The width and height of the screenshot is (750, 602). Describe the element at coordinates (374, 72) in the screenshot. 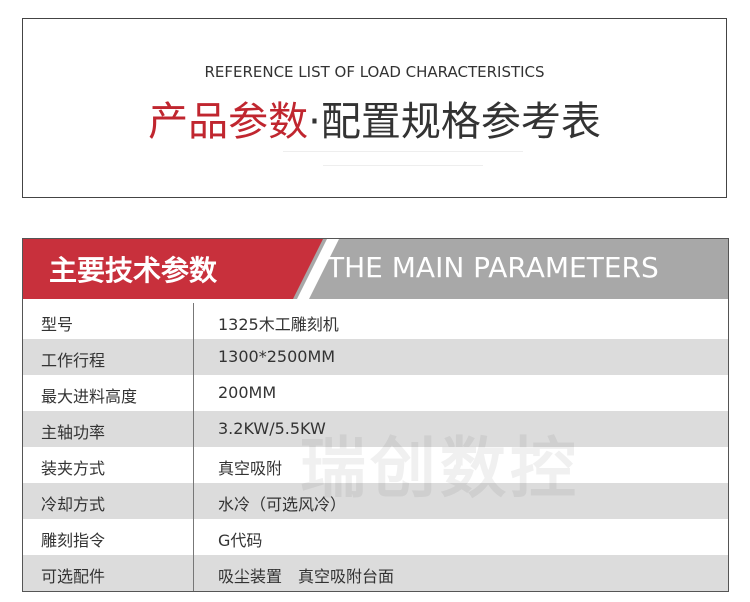

I see `subtitle: REFERENCE LIST OF LOAD CHARACTERISTICS` at that location.